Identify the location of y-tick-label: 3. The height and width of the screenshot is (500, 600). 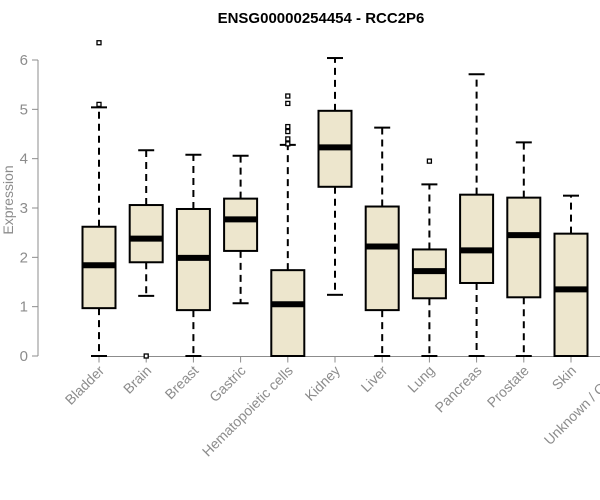
(24, 208).